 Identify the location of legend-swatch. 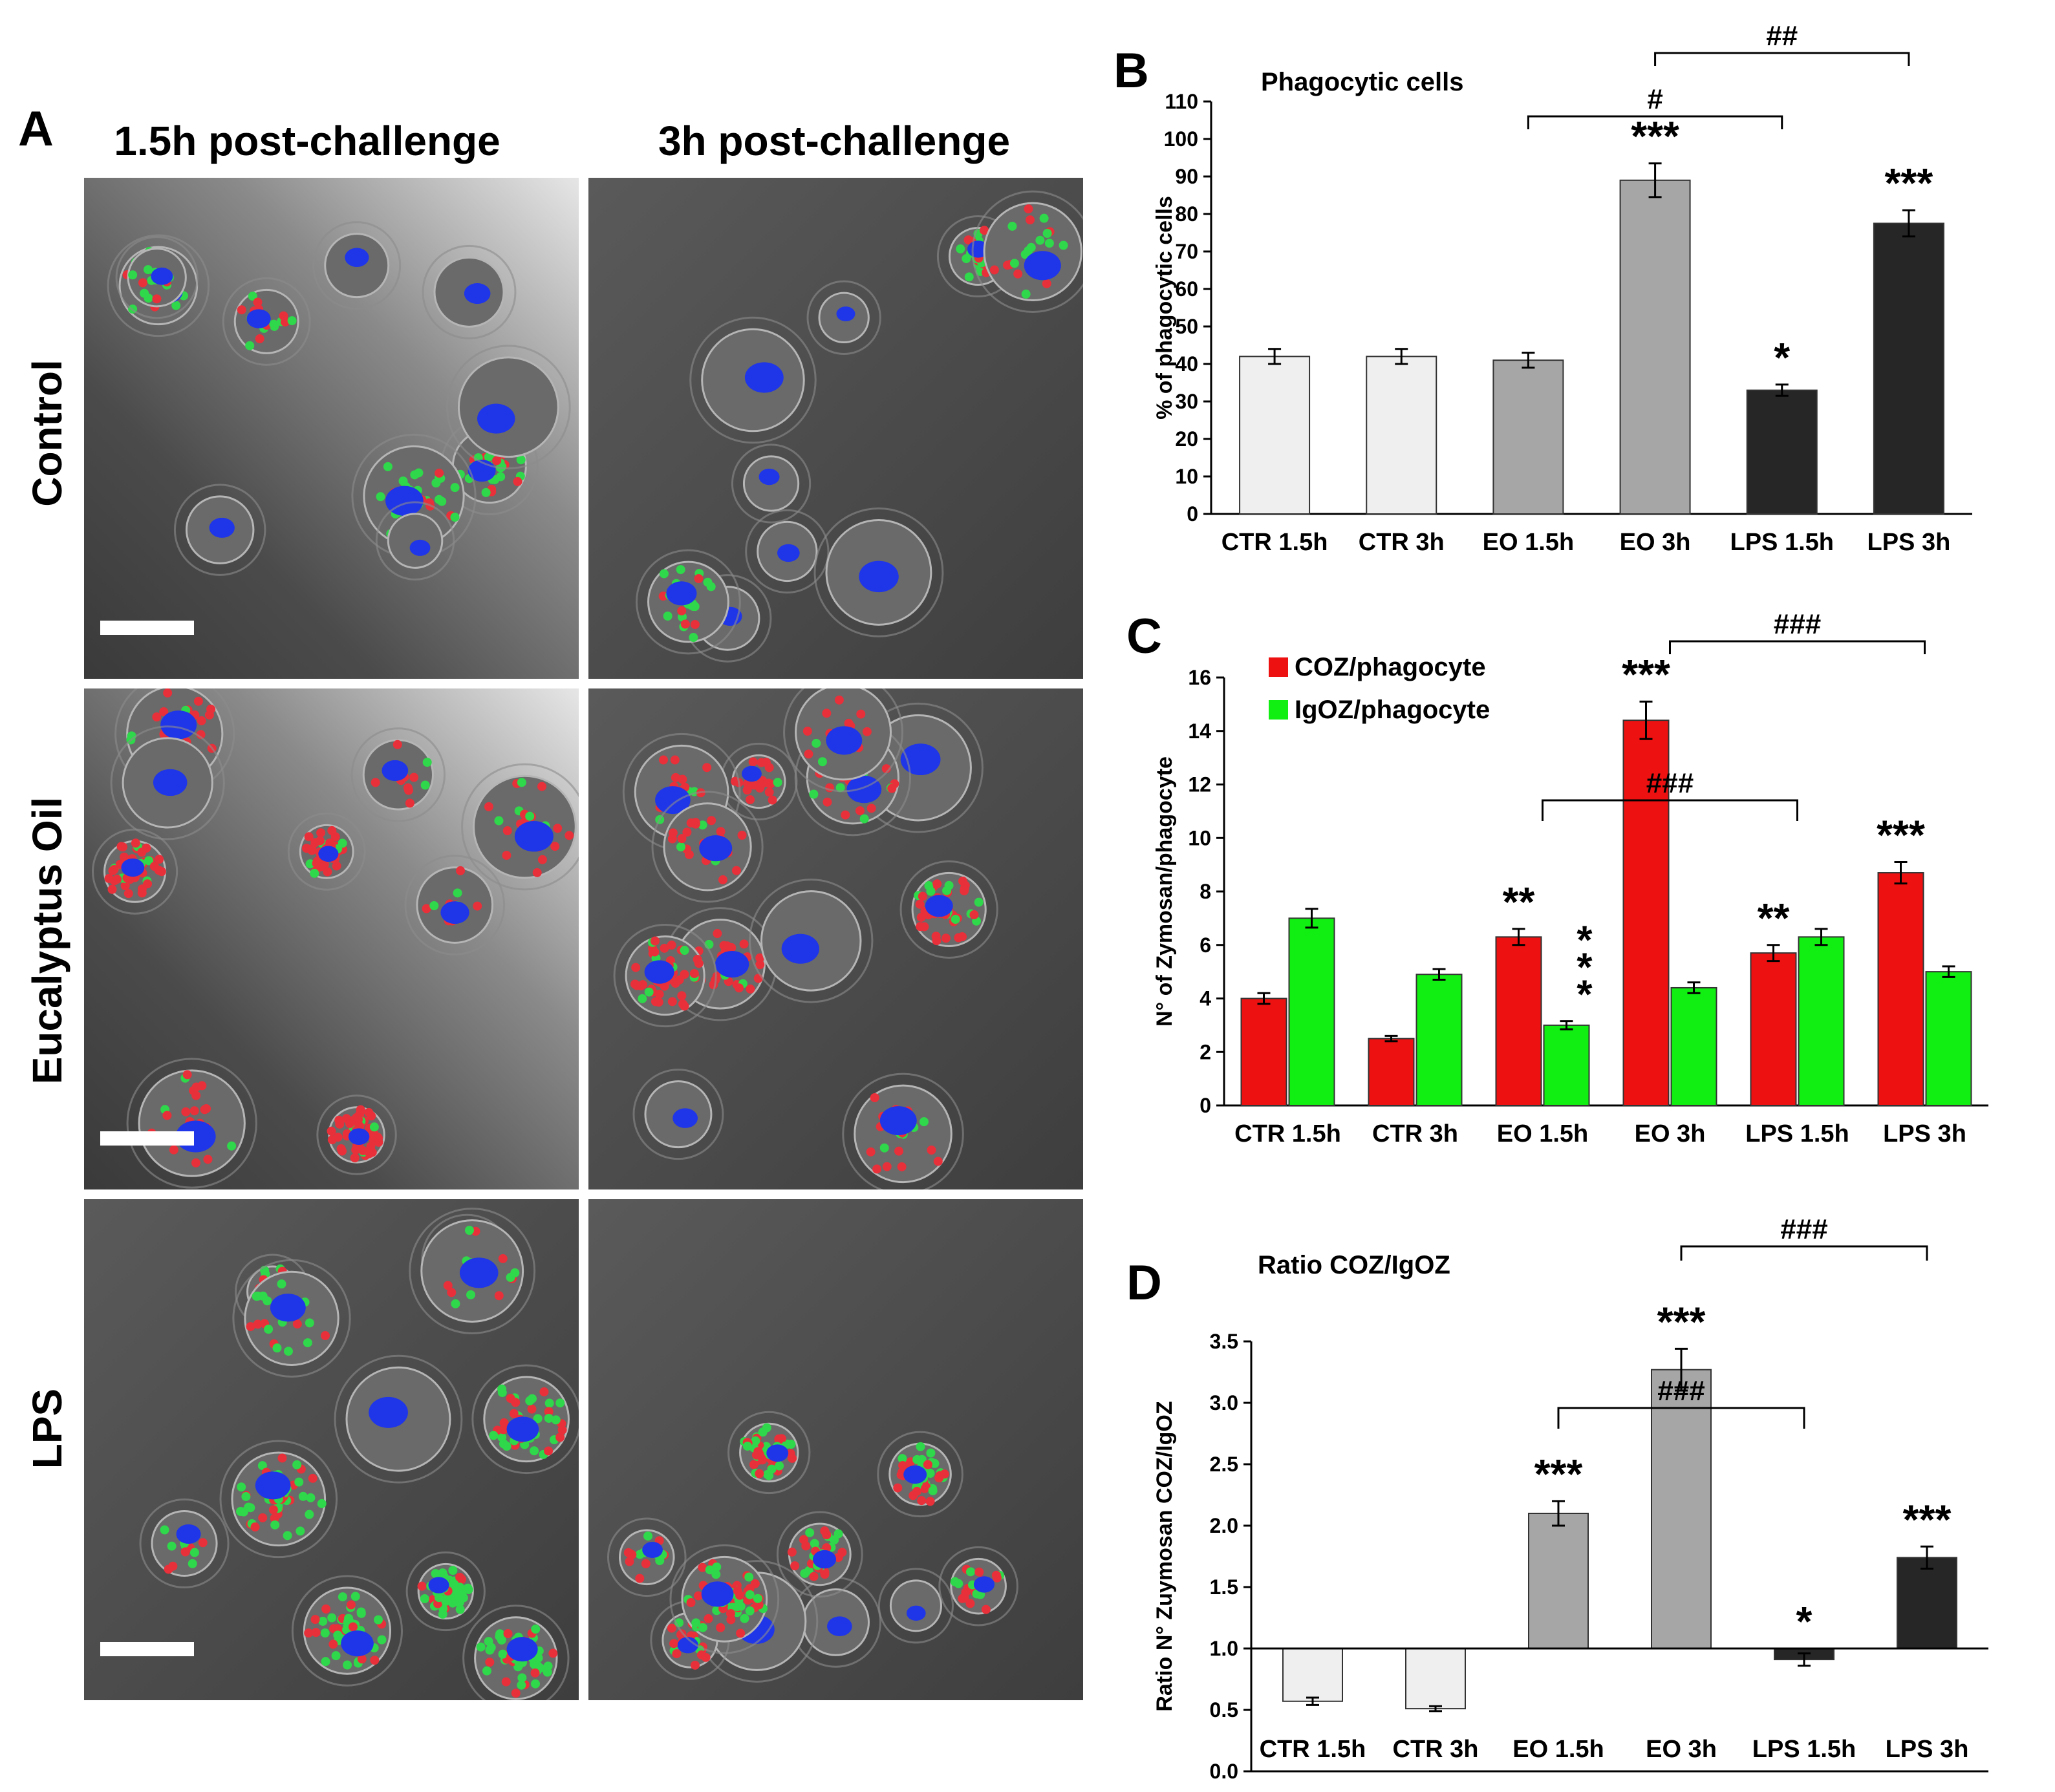
(1278, 710).